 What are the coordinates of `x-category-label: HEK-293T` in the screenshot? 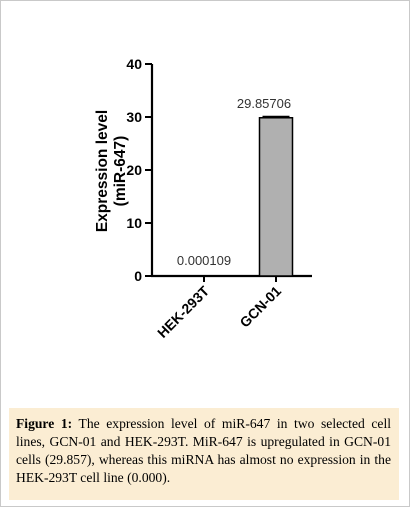 It's located at (183, 311).